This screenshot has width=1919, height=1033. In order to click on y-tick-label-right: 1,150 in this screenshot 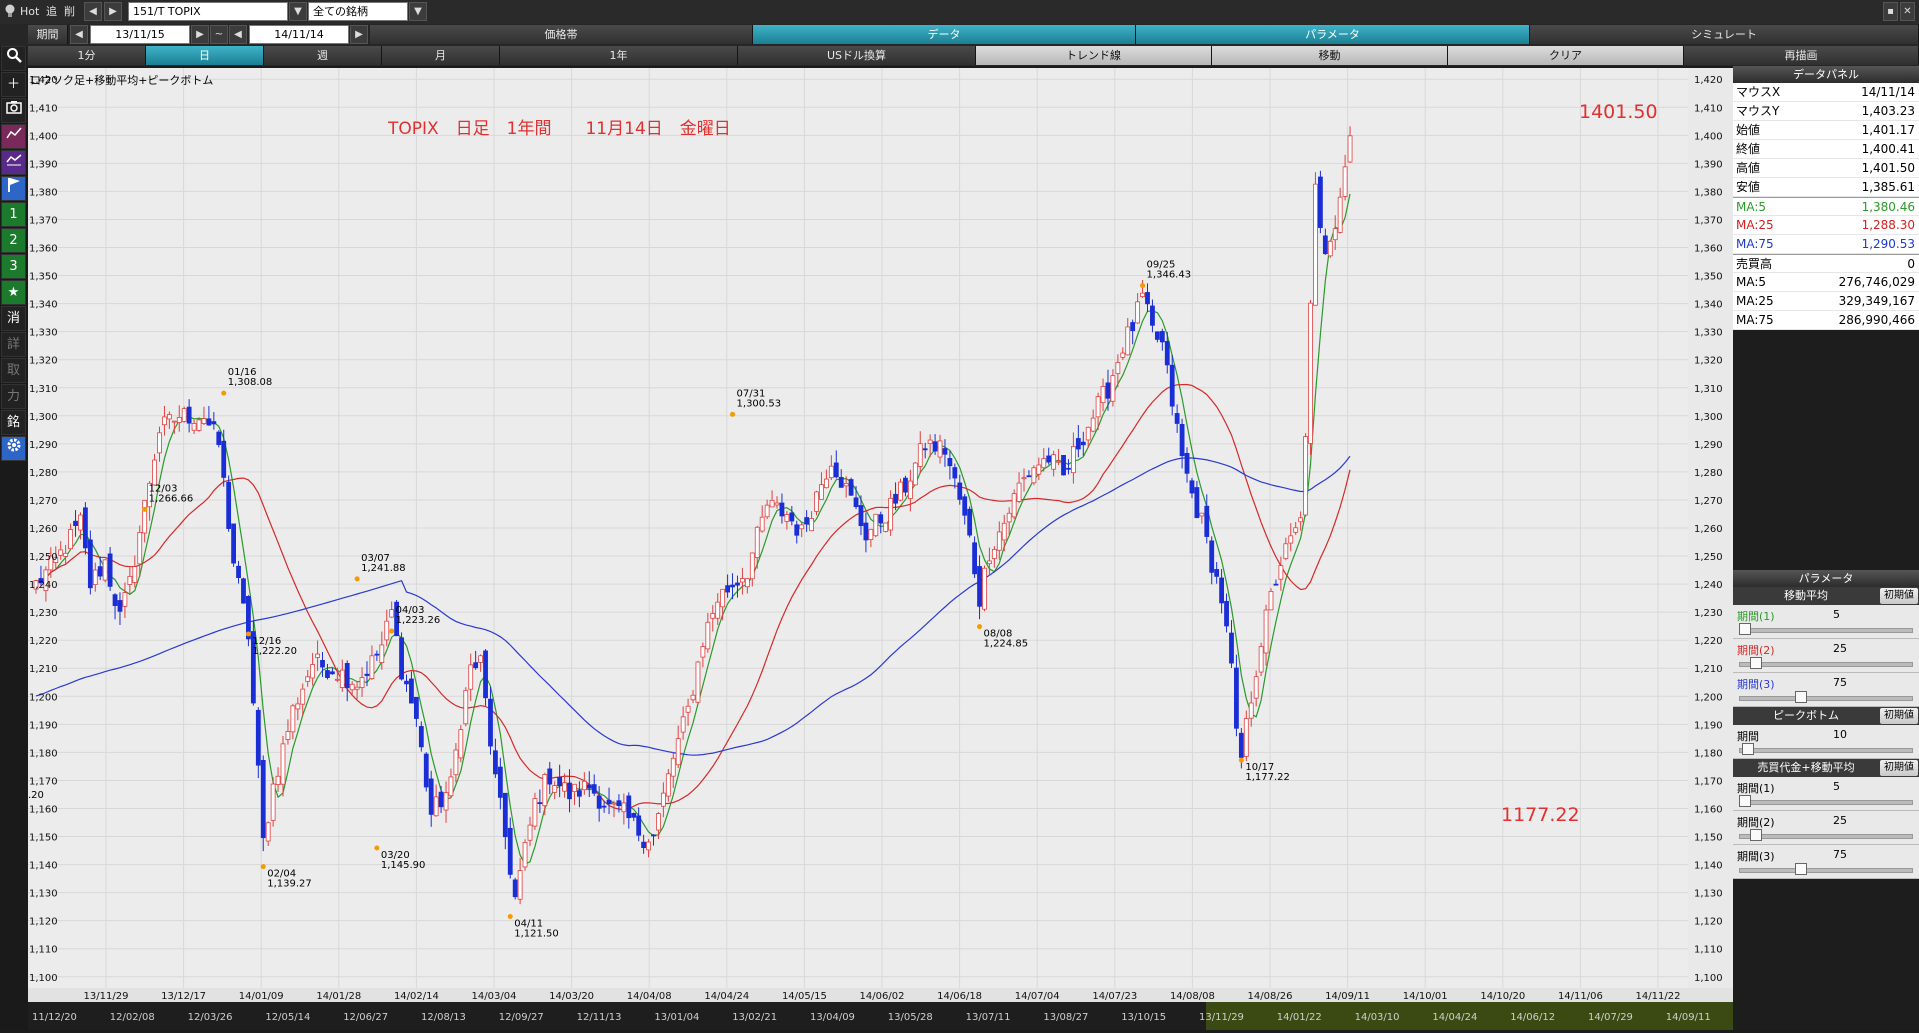, I will do `click(1708, 838)`.